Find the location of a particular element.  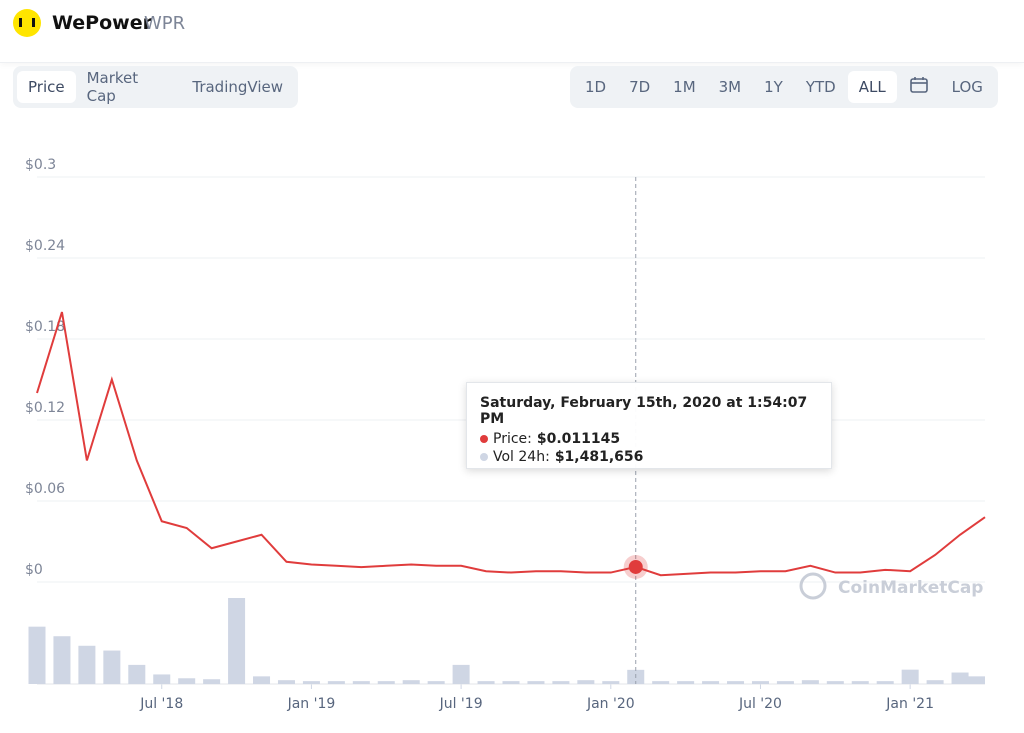

calendar-button is located at coordinates (919, 87).